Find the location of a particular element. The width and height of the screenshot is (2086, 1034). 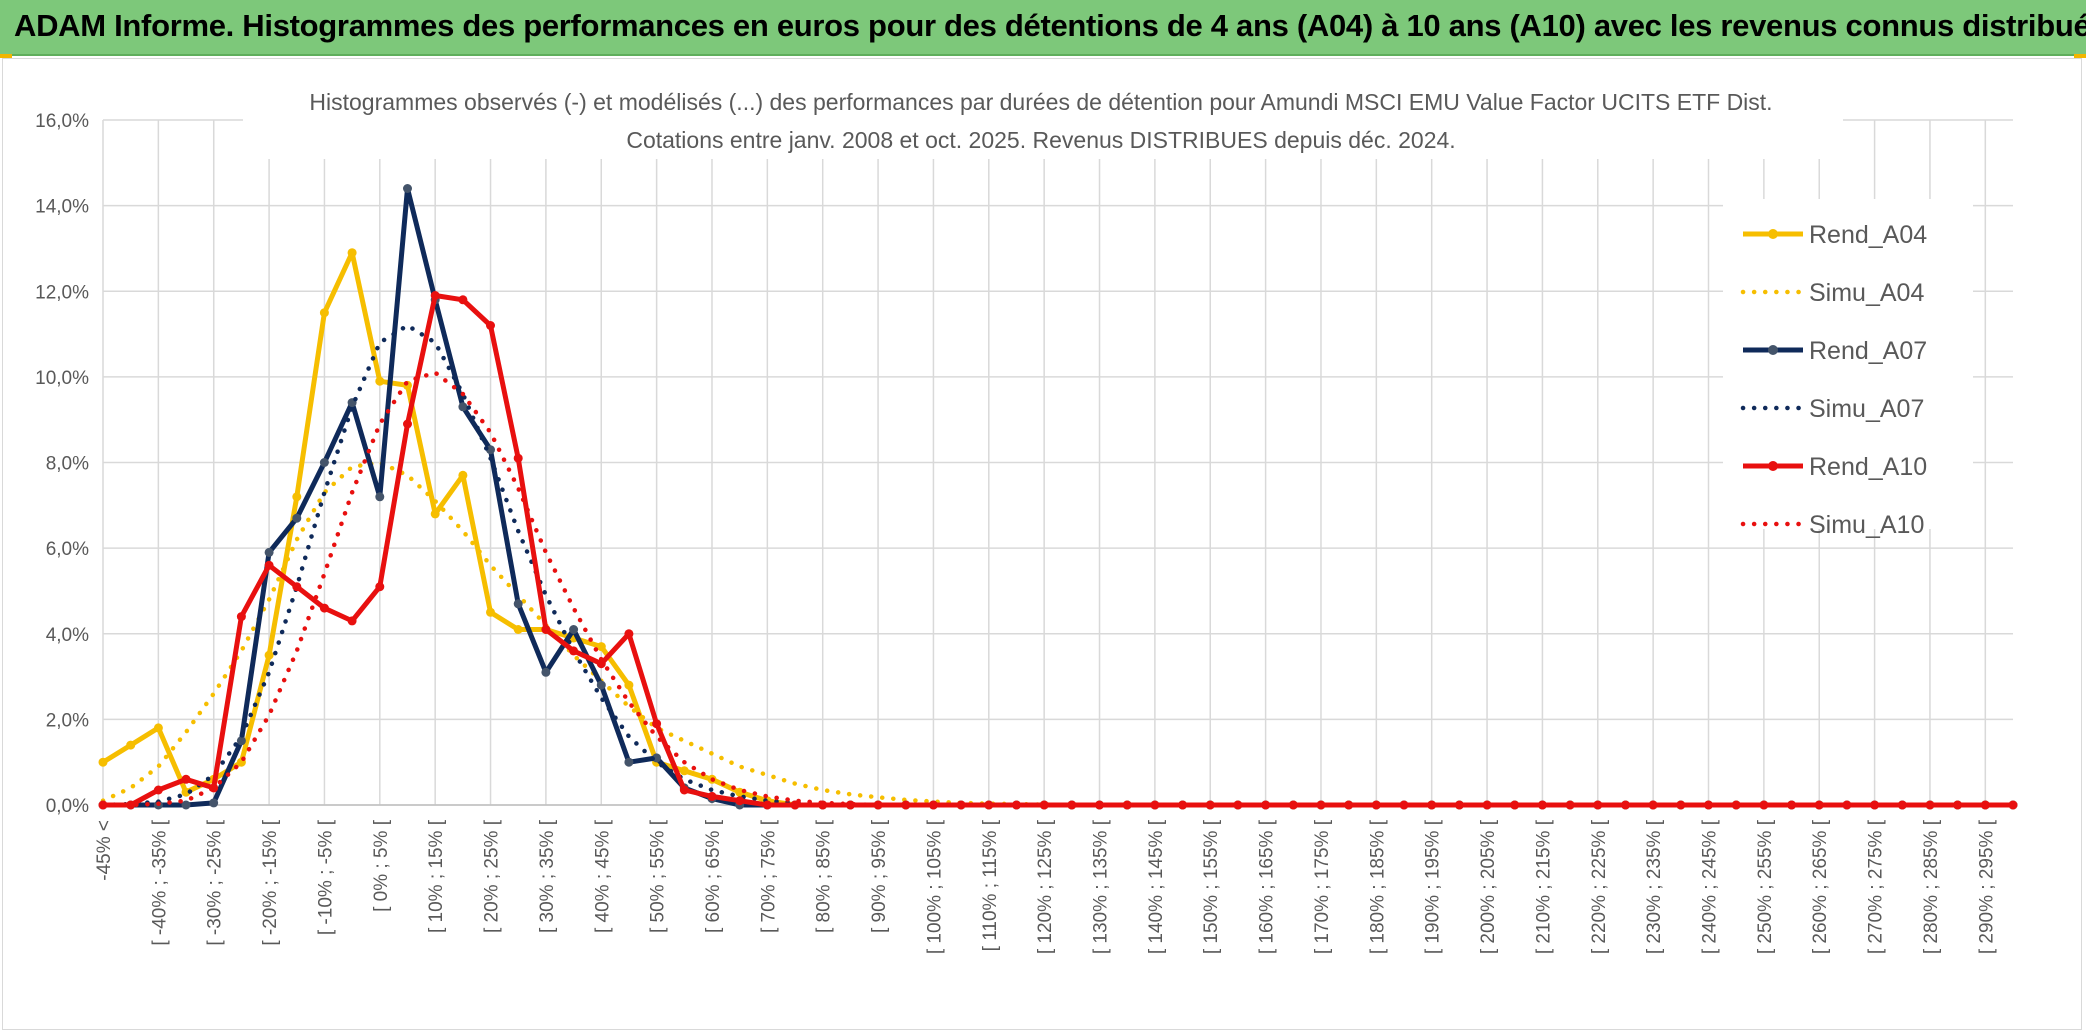

legend-item-Rend_A04: Rend_A04 is located at coordinates (1835, 235).